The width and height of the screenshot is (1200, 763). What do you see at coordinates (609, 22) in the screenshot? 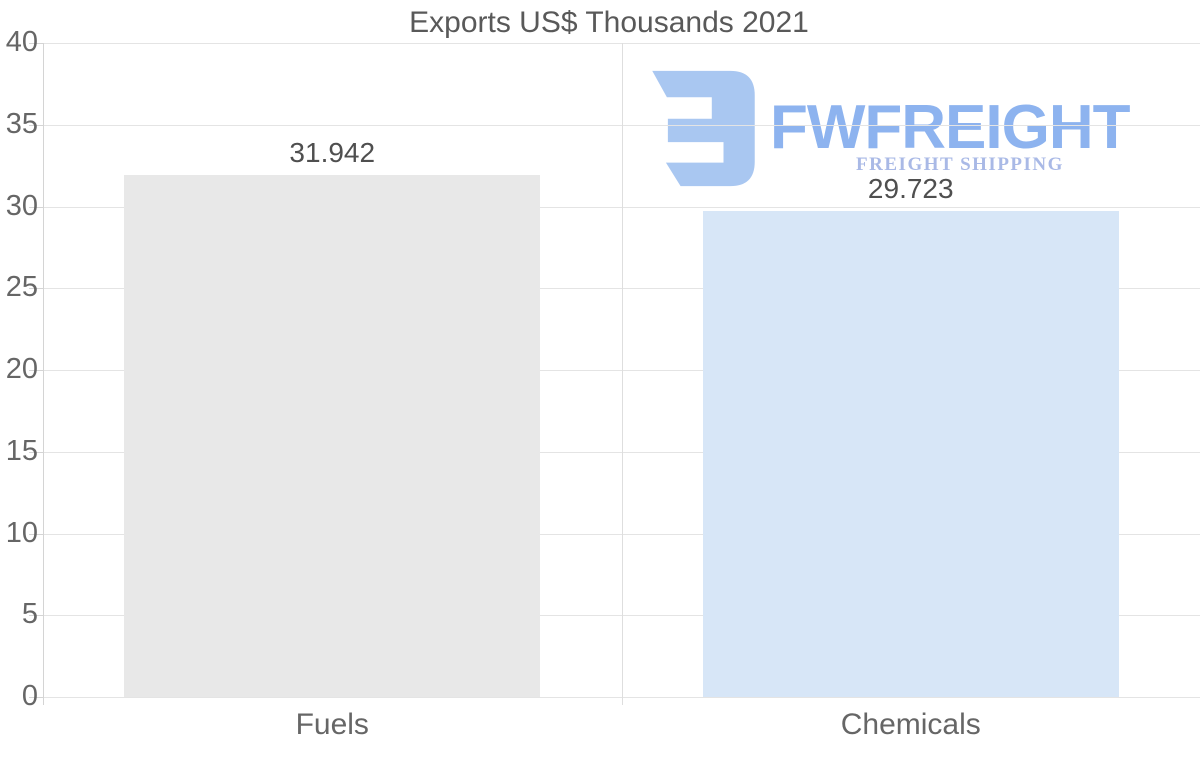
I see `chart-title: Exports US$ Thousands 2021` at bounding box center [609, 22].